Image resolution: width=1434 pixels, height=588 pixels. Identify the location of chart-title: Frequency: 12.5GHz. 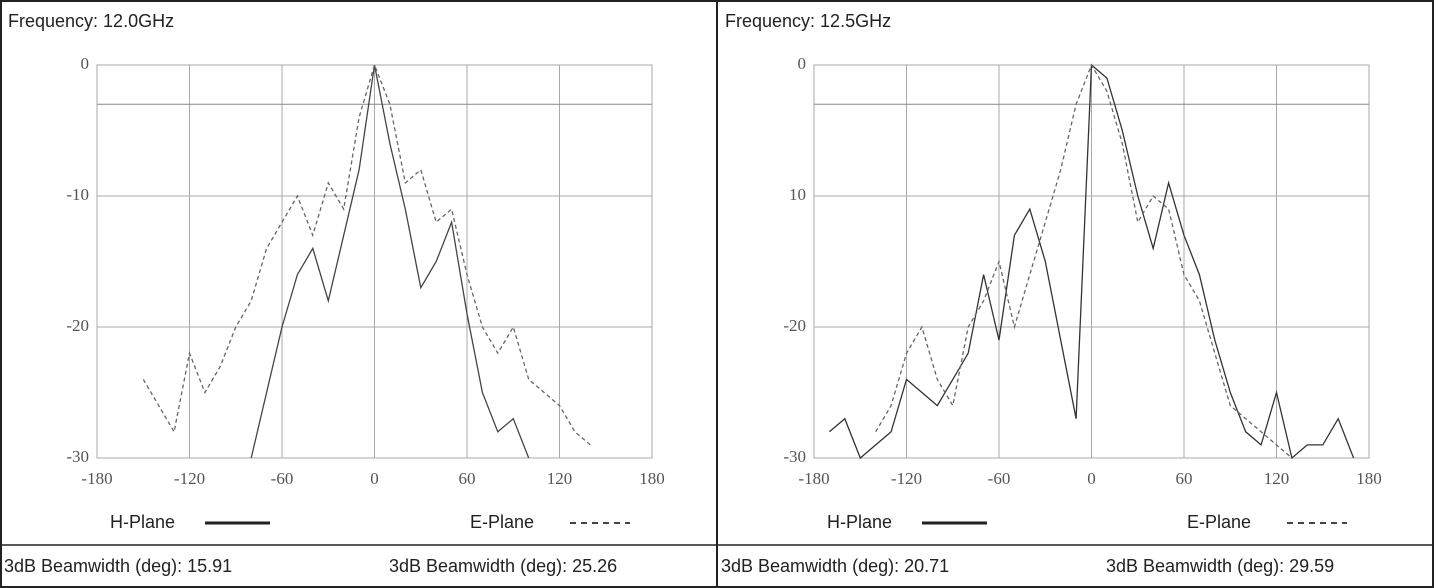
(808, 21).